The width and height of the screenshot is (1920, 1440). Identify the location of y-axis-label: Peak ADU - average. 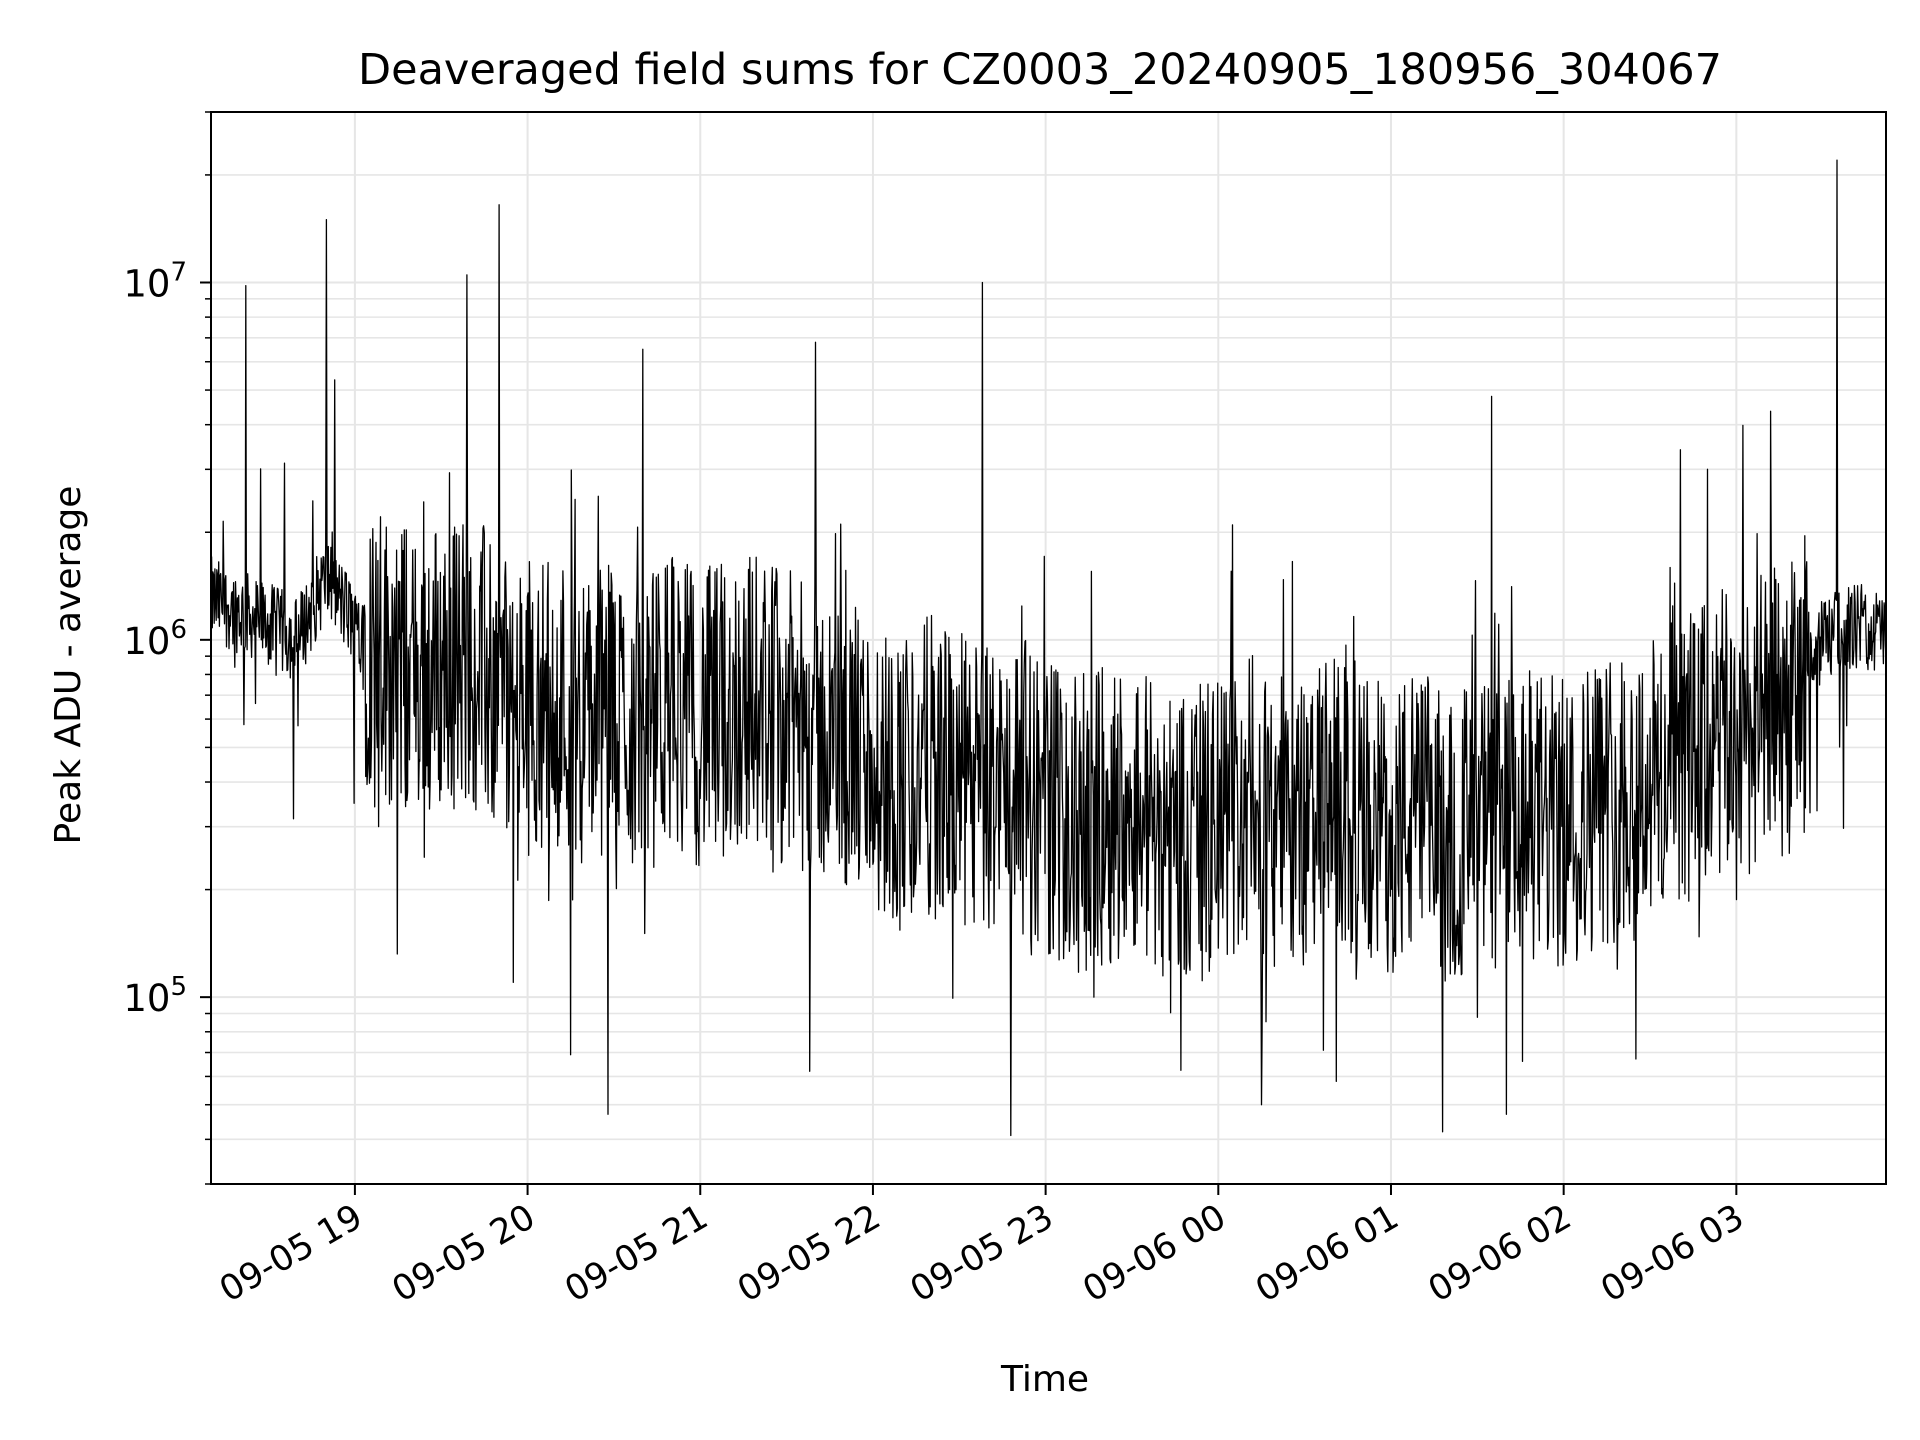
(68, 665).